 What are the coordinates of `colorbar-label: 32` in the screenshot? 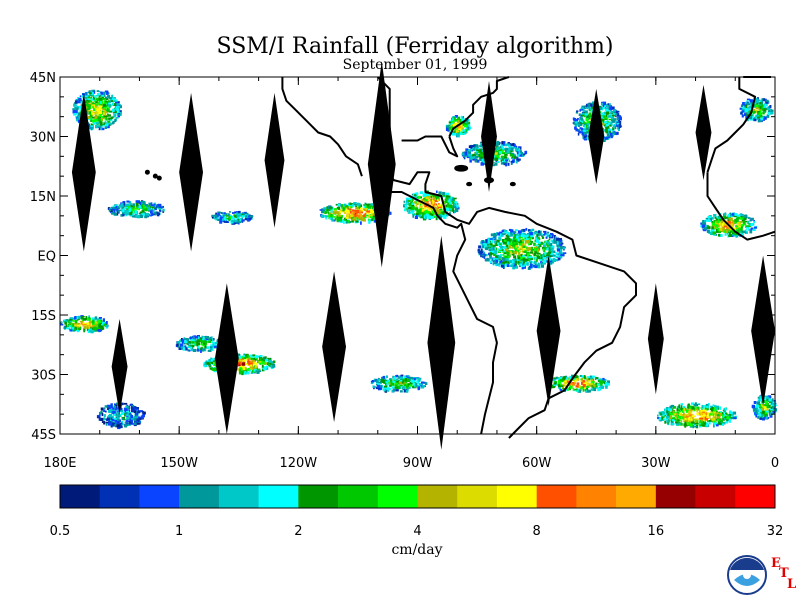 It's located at (775, 531).